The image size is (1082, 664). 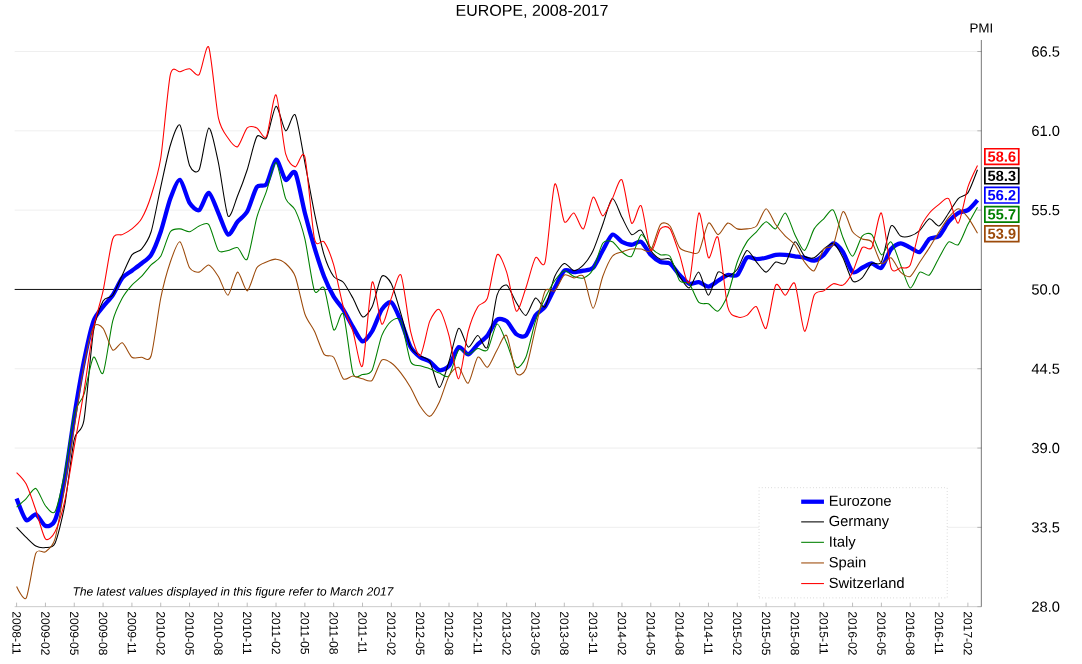 What do you see at coordinates (860, 500) in the screenshot?
I see `legend-label: Eurozone` at bounding box center [860, 500].